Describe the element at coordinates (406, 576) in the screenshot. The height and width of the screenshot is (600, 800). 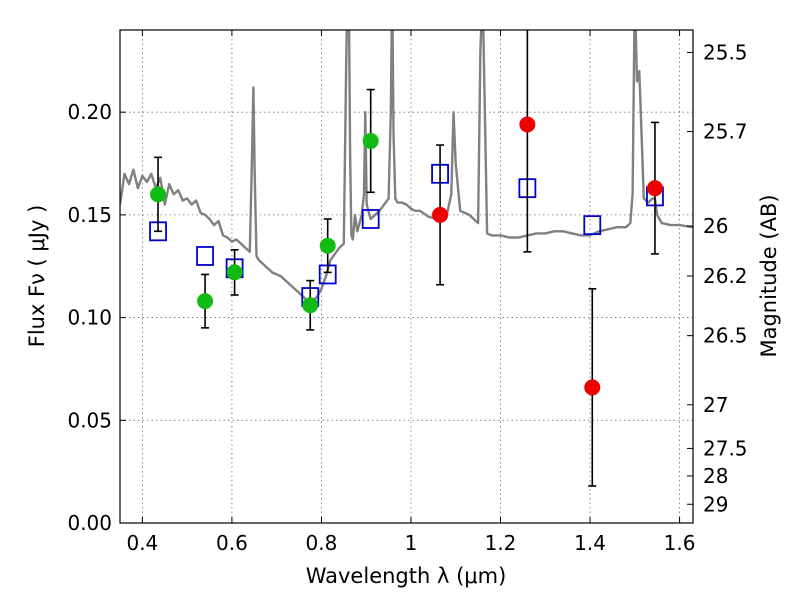
I see `x-axis-label: Wavelength λ (μm)` at that location.